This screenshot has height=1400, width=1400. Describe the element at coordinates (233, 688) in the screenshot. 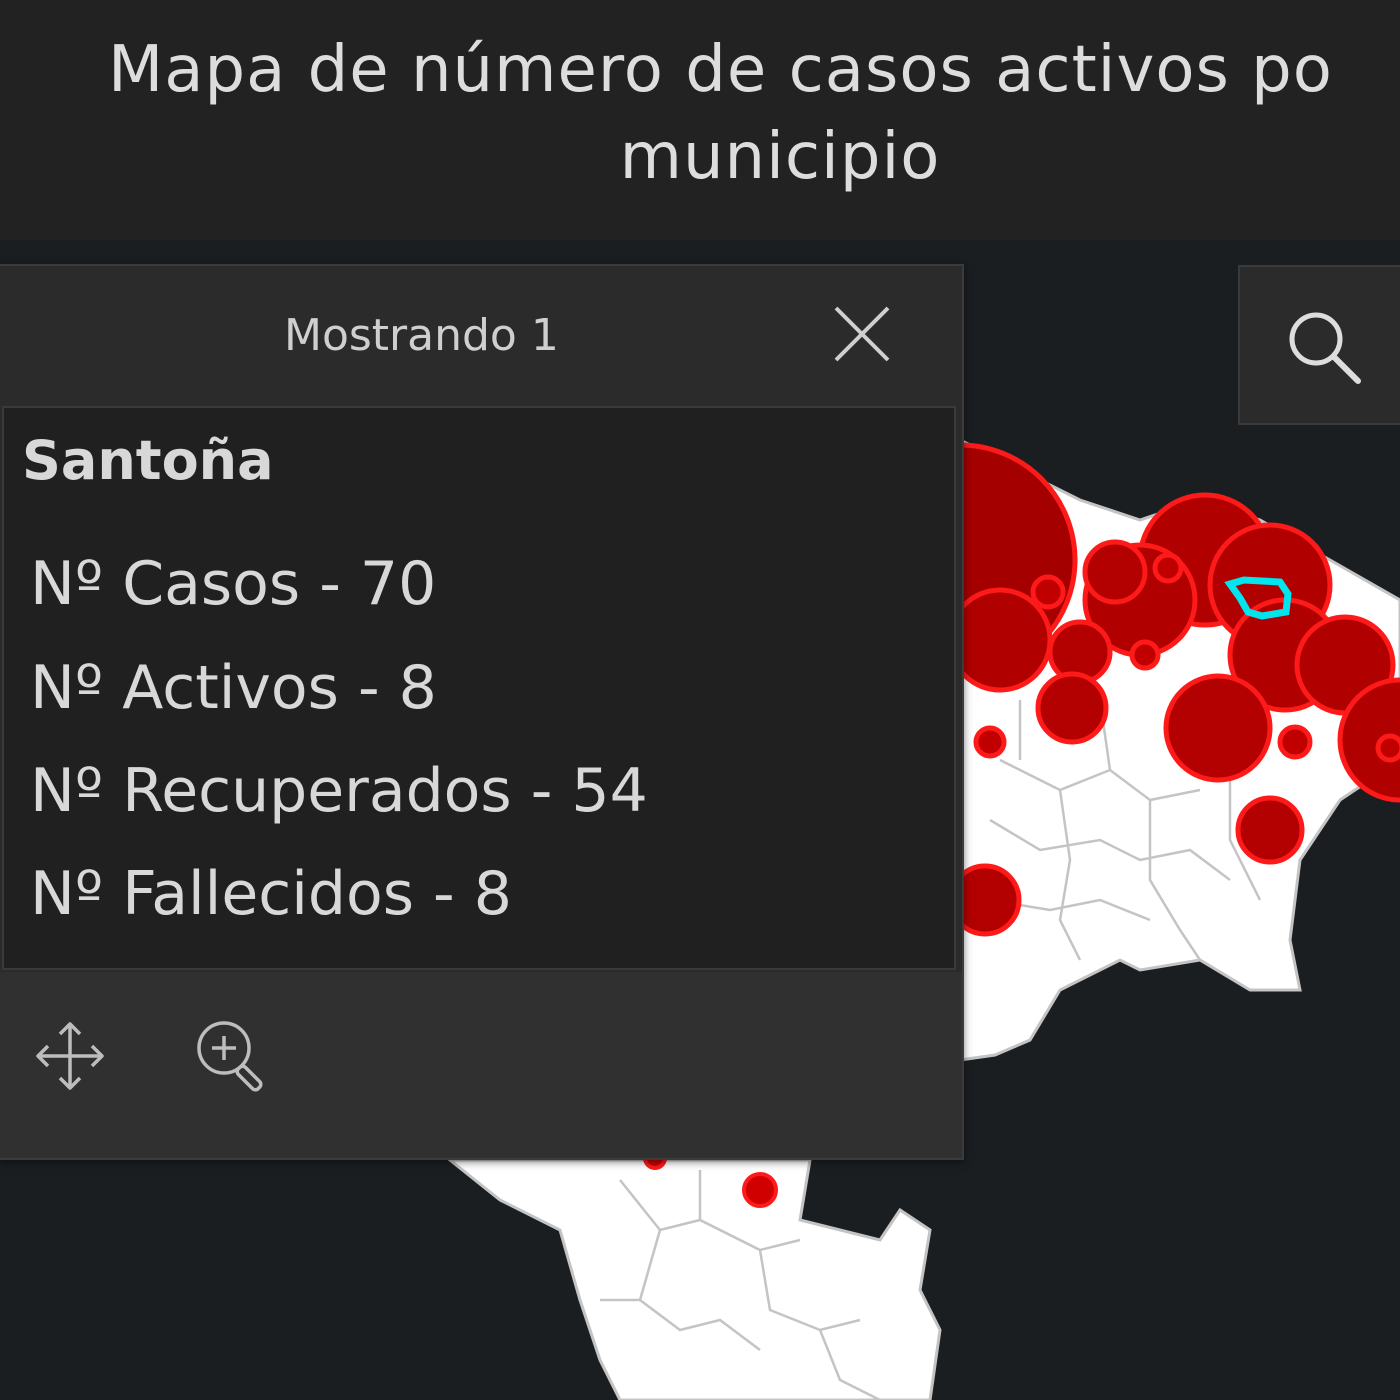

I see `field-activos: Nº Activos - 8` at that location.